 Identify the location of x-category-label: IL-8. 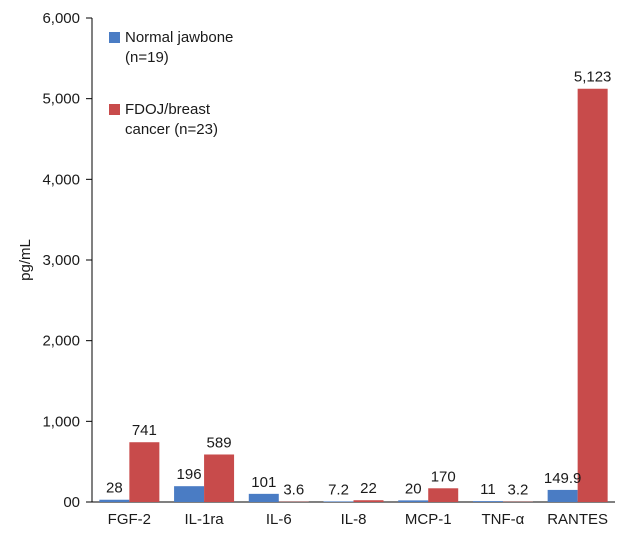
(354, 519).